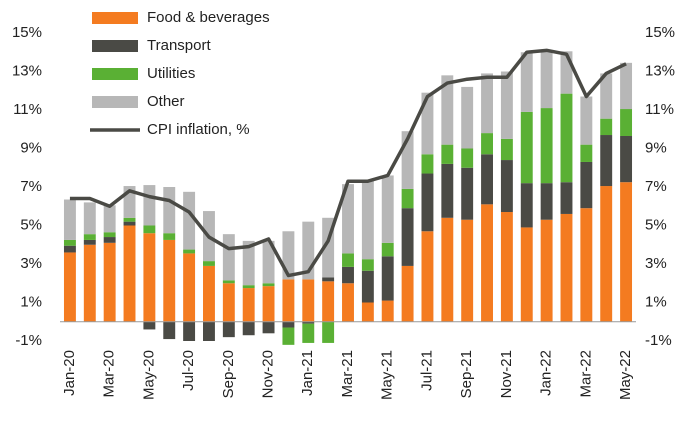 Image resolution: width=686 pixels, height=422 pixels. Describe the element at coordinates (660, 70) in the screenshot. I see `y2-tick-label: 13%` at that location.